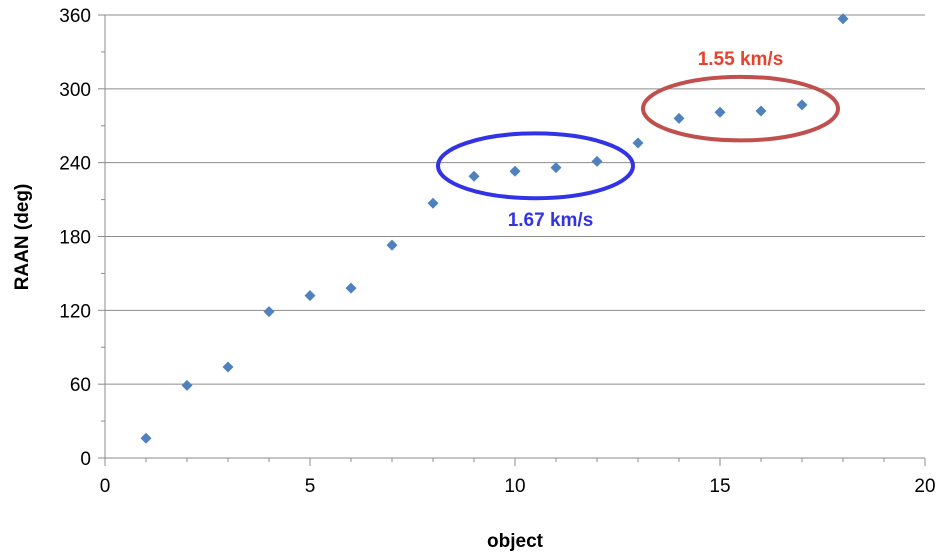 This screenshot has height=558, width=938. I want to click on annotation-label-2: 1.55 km/s, so click(741, 59).